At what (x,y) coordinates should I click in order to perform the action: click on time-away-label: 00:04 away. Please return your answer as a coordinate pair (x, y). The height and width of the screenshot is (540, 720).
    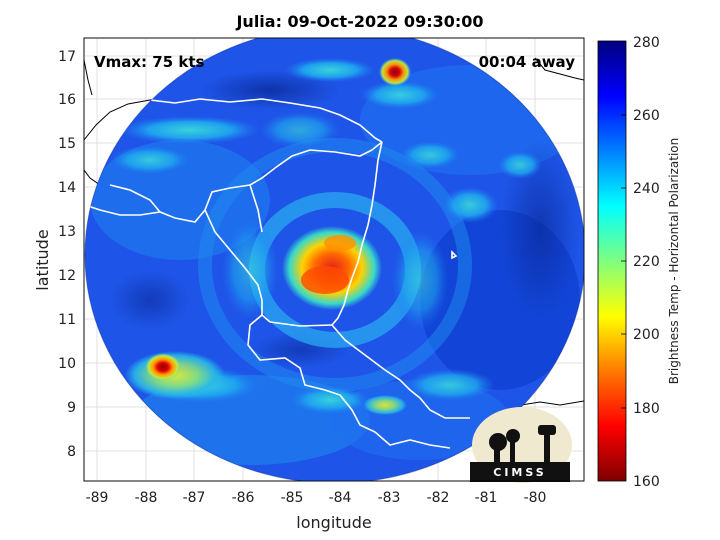
    Looking at the image, I should click on (527, 62).